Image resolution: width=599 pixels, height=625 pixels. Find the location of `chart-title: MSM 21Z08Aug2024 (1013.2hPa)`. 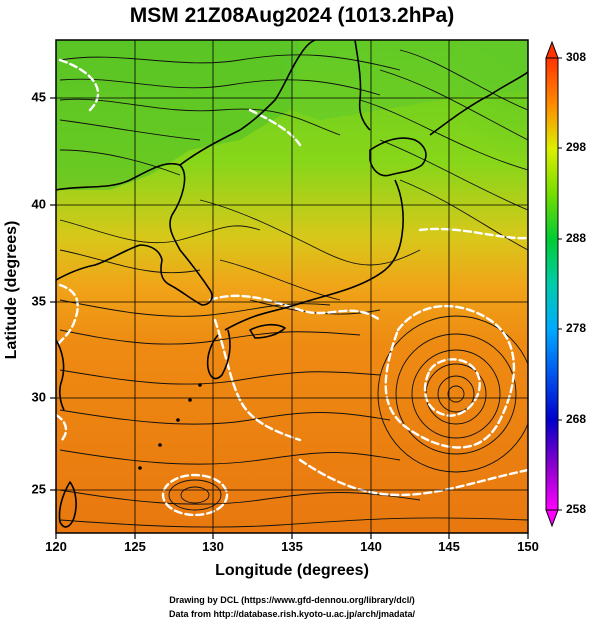

chart-title: MSM 21Z08Aug2024 (1013.2hPa) is located at coordinates (292, 15).